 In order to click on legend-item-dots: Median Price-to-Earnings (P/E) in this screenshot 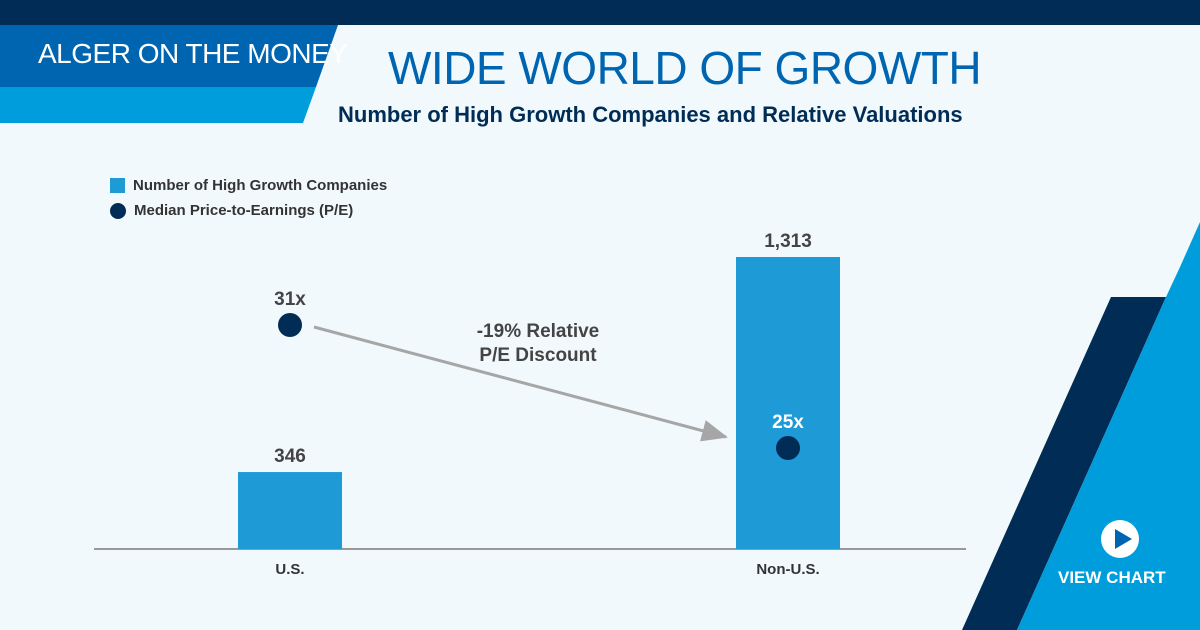, I will do `click(231, 210)`.